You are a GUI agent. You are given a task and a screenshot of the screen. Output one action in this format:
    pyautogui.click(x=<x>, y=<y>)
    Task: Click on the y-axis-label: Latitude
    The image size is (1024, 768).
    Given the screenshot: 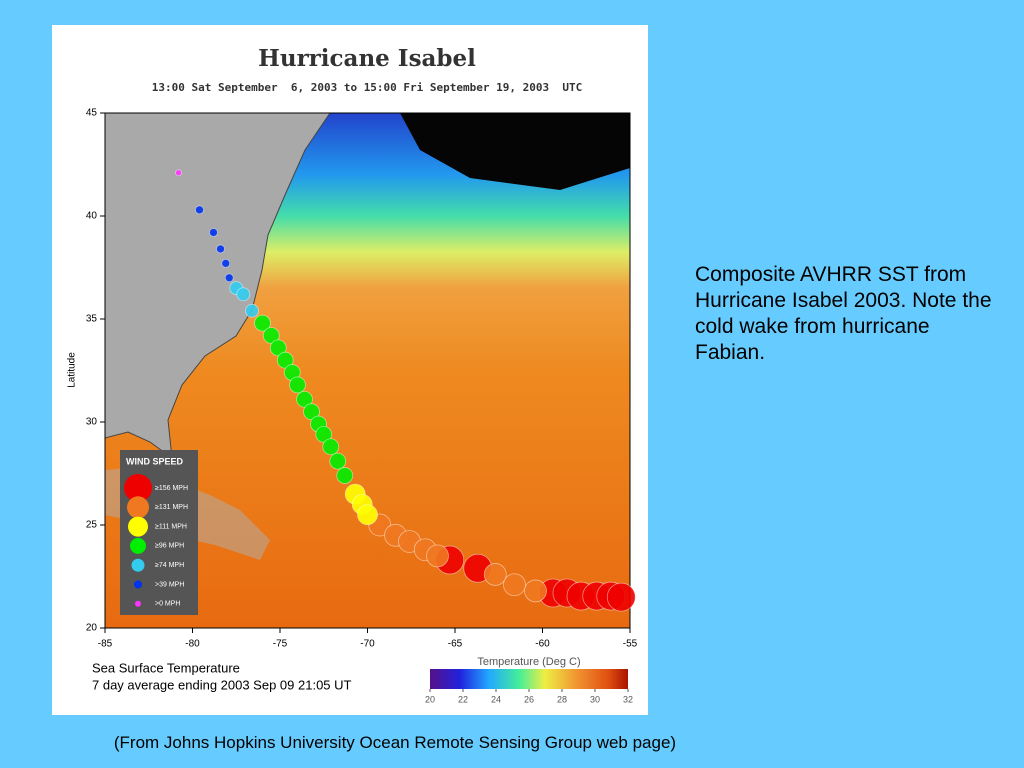 What is the action you would take?
    pyautogui.click(x=72, y=370)
    